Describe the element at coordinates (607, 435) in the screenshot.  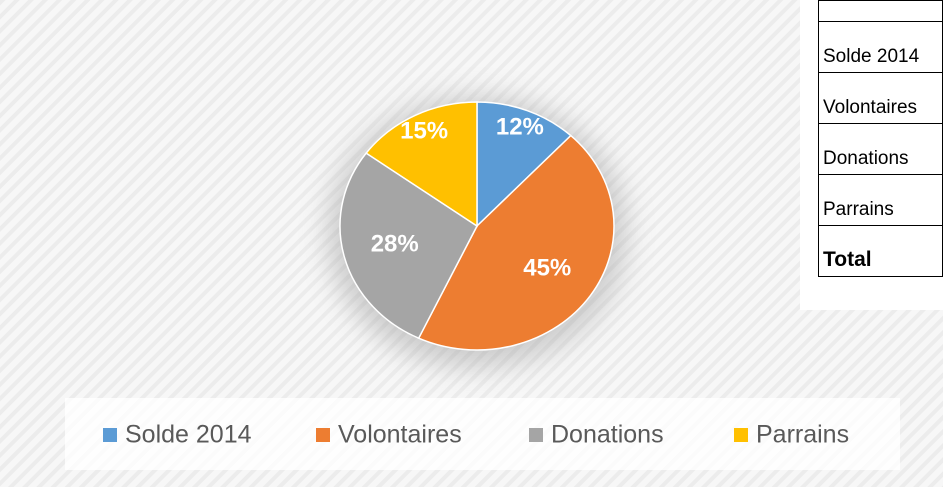
I see `legend-label: Donations` at that location.